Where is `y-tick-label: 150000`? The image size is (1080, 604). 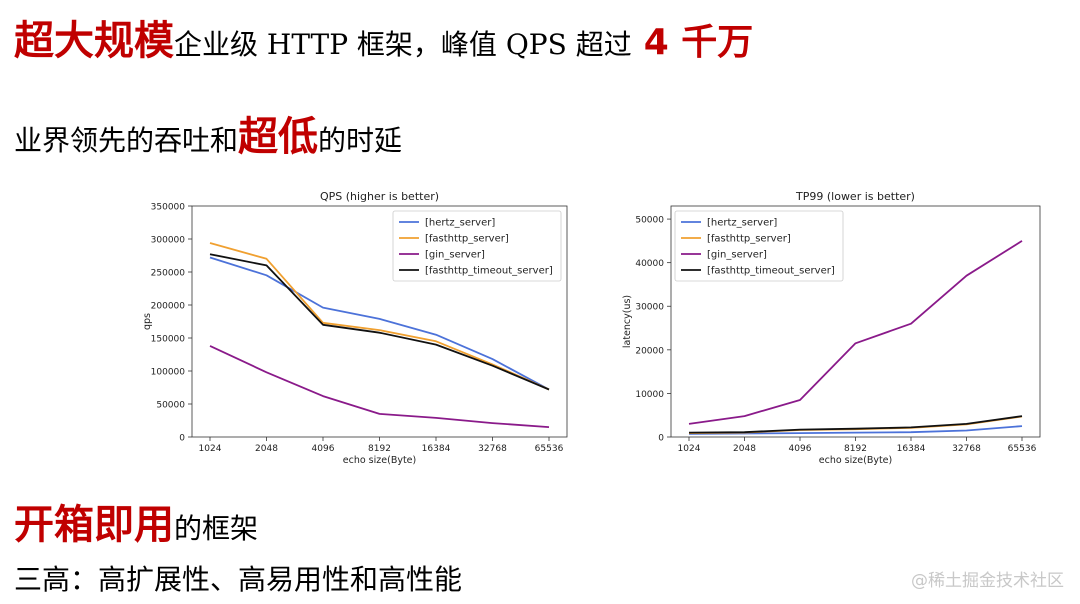
y-tick-label: 150000 is located at coordinates (168, 340).